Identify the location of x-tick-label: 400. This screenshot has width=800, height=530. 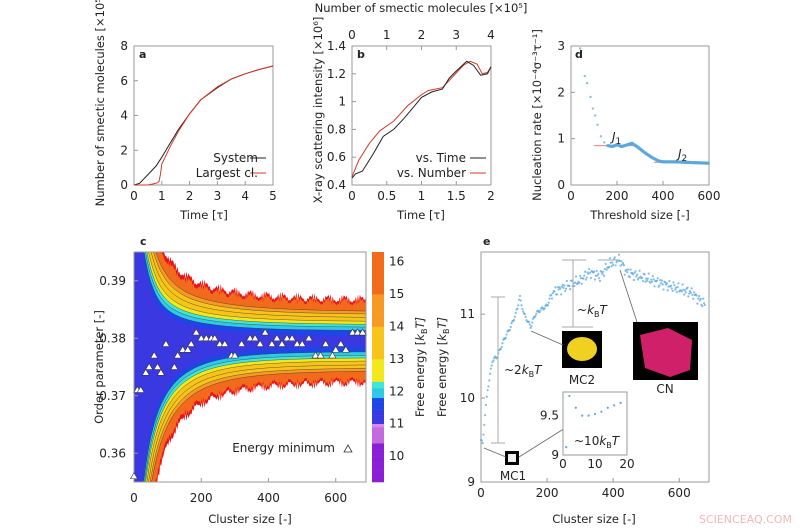
(268, 498).